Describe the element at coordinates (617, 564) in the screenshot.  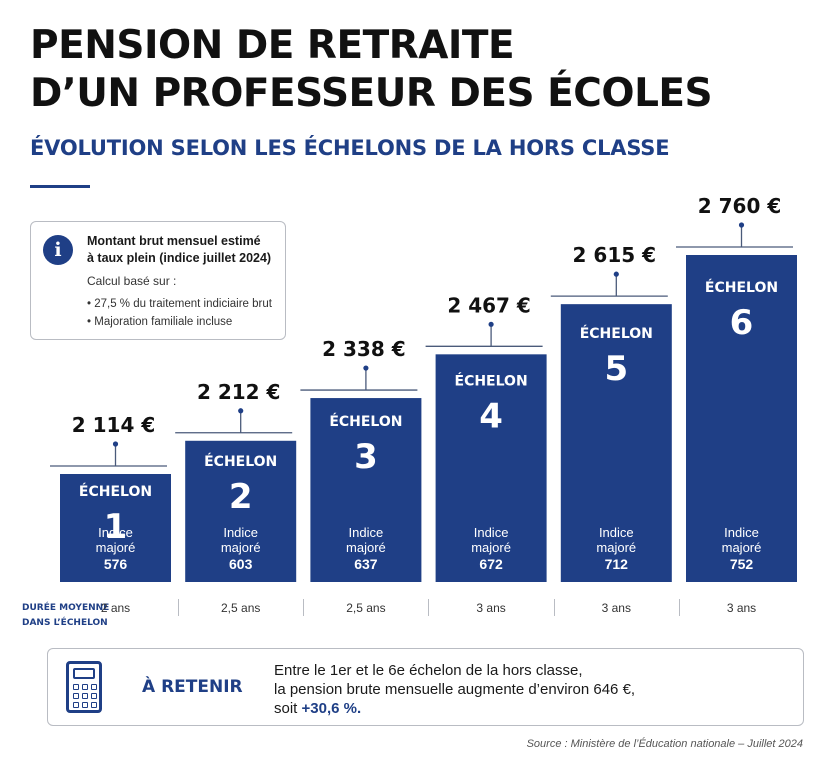
I see `bar-indice-value: 712` at that location.